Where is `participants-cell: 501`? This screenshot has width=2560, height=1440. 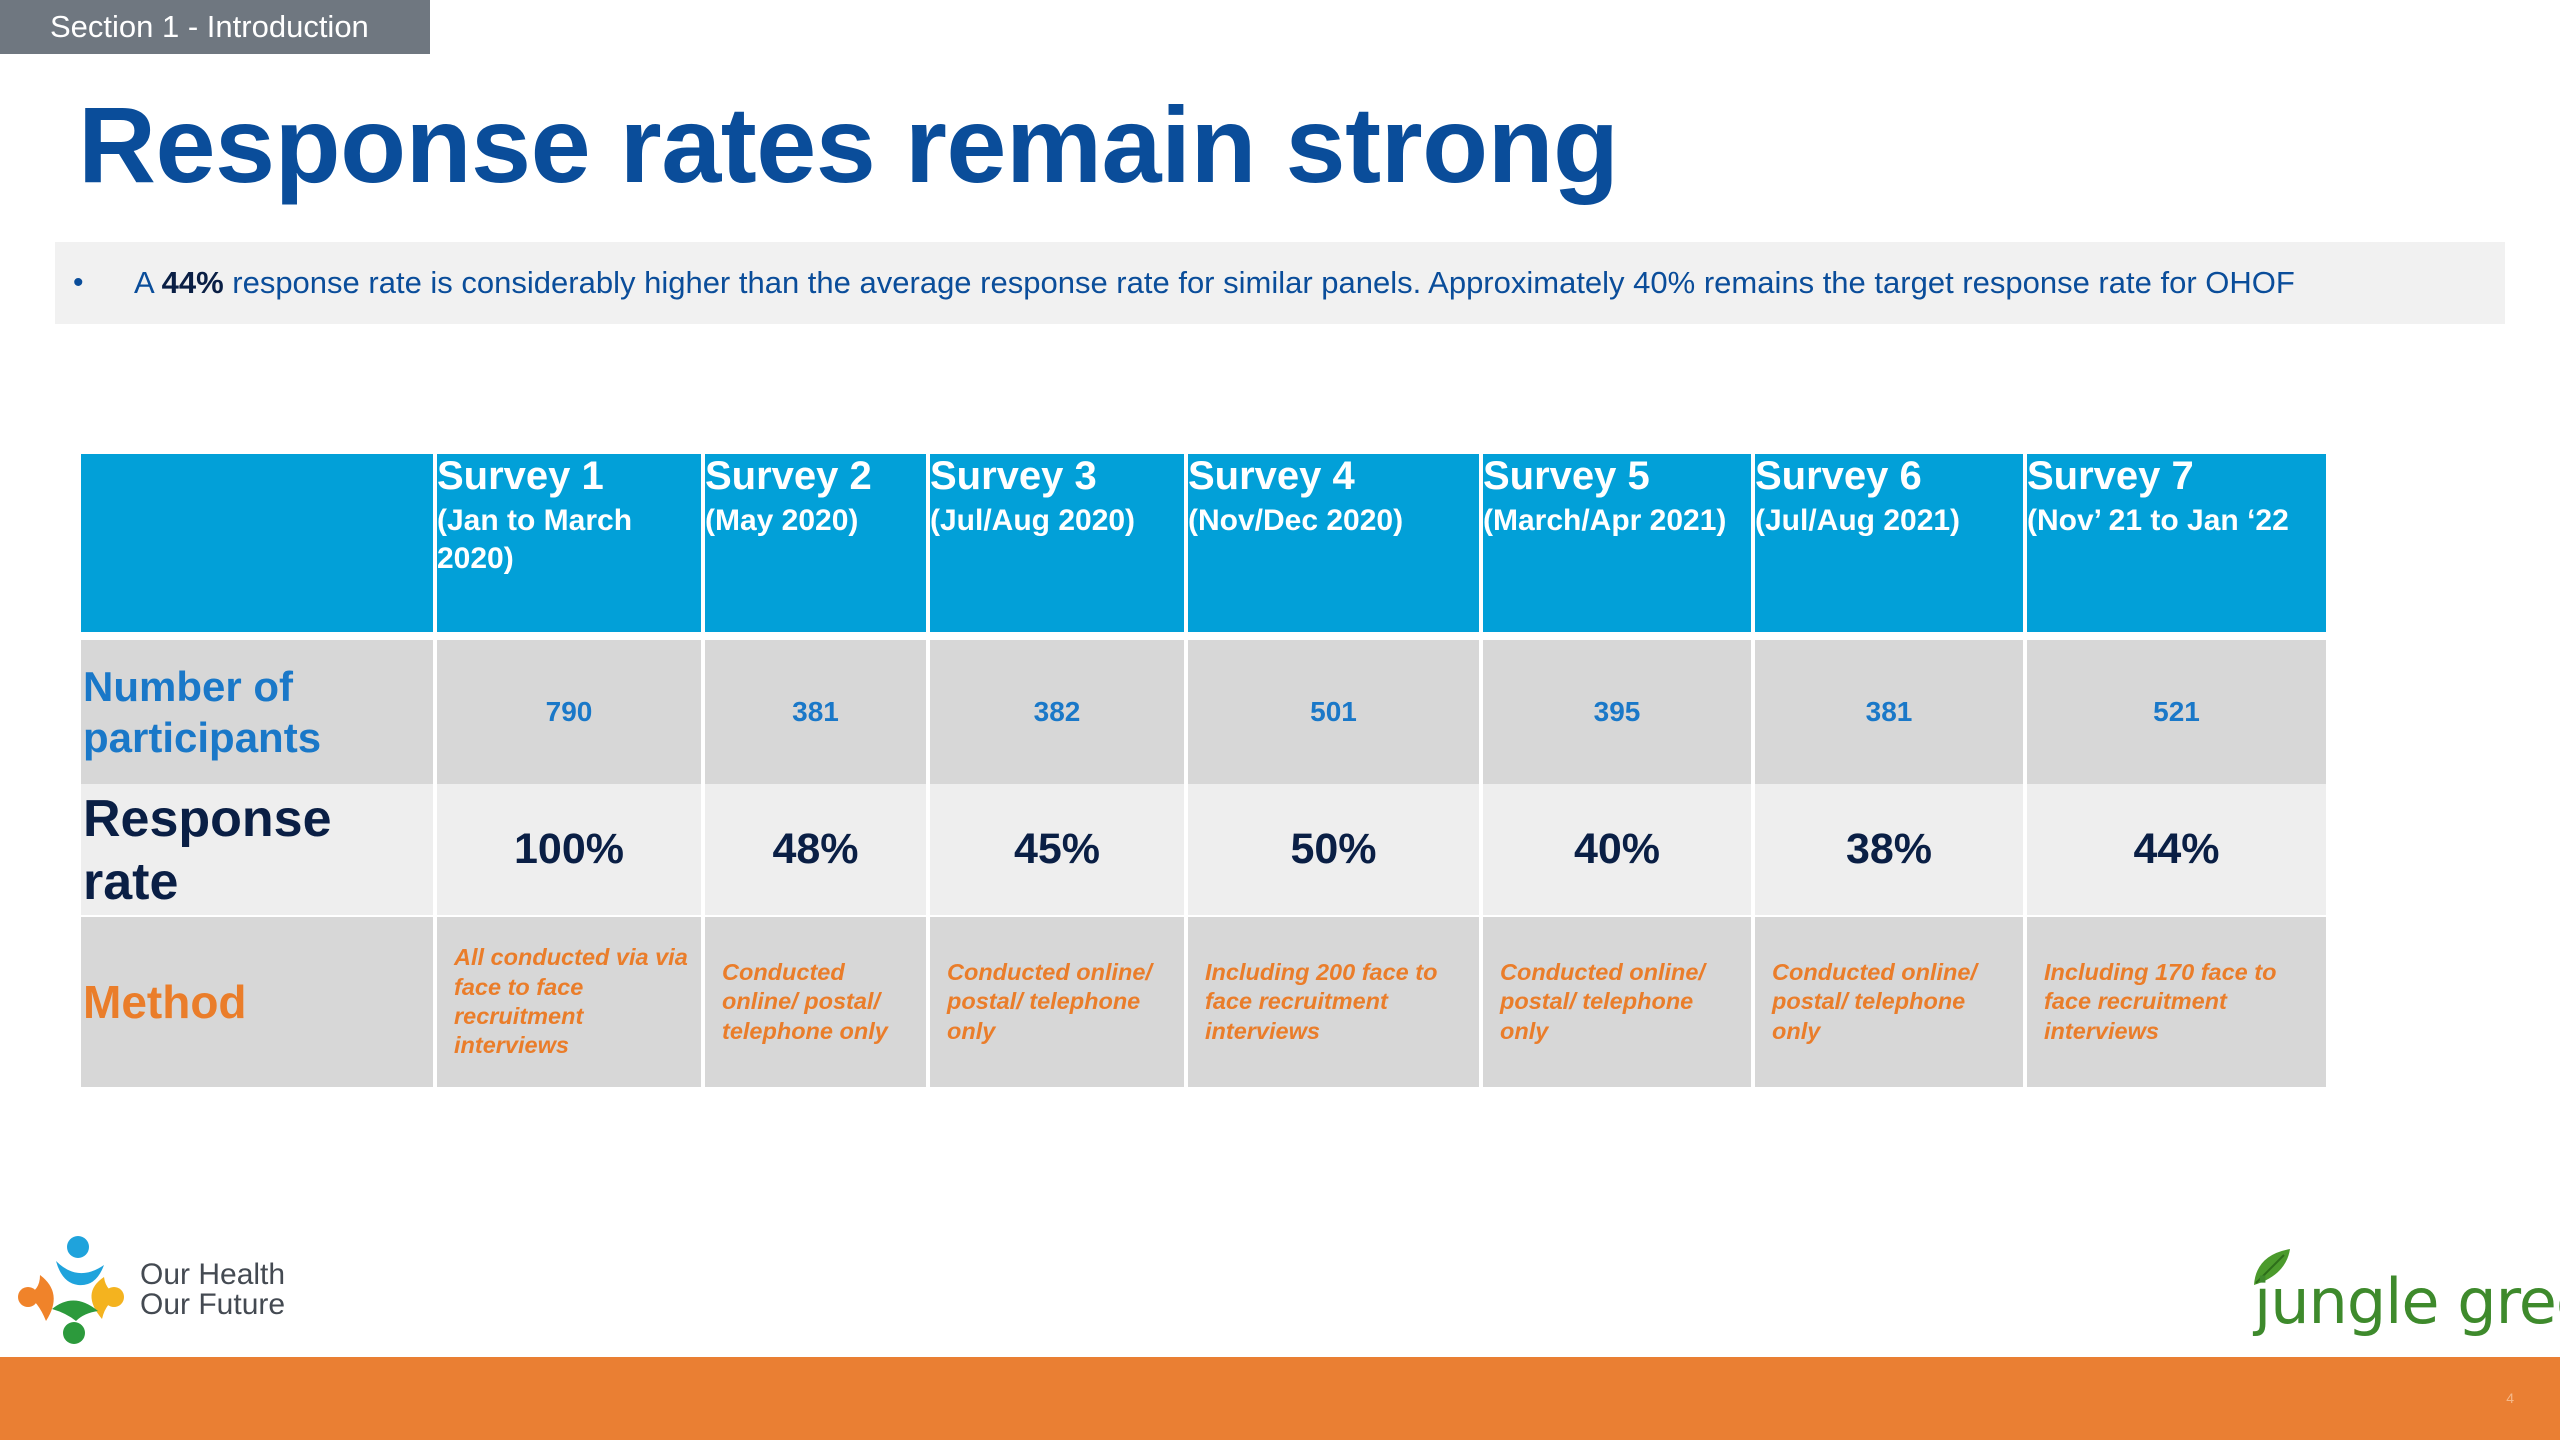 participants-cell: 501 is located at coordinates (1333, 708).